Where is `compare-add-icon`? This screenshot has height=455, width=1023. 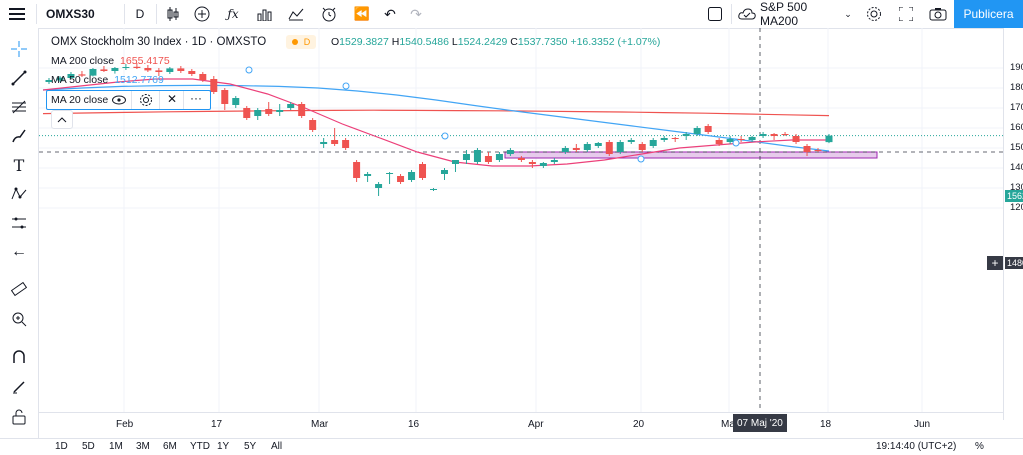
compare-add-icon is located at coordinates (202, 14).